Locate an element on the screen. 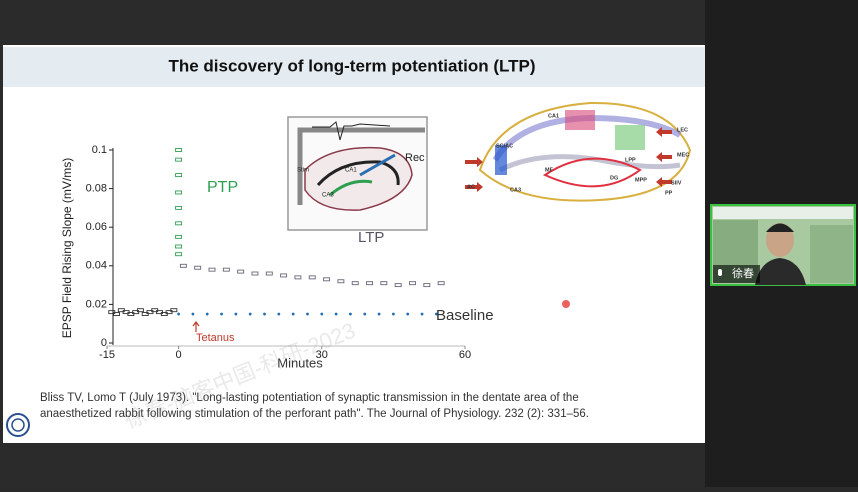 The width and height of the screenshot is (858, 492). figure-label: LPP is located at coordinates (630, 160).